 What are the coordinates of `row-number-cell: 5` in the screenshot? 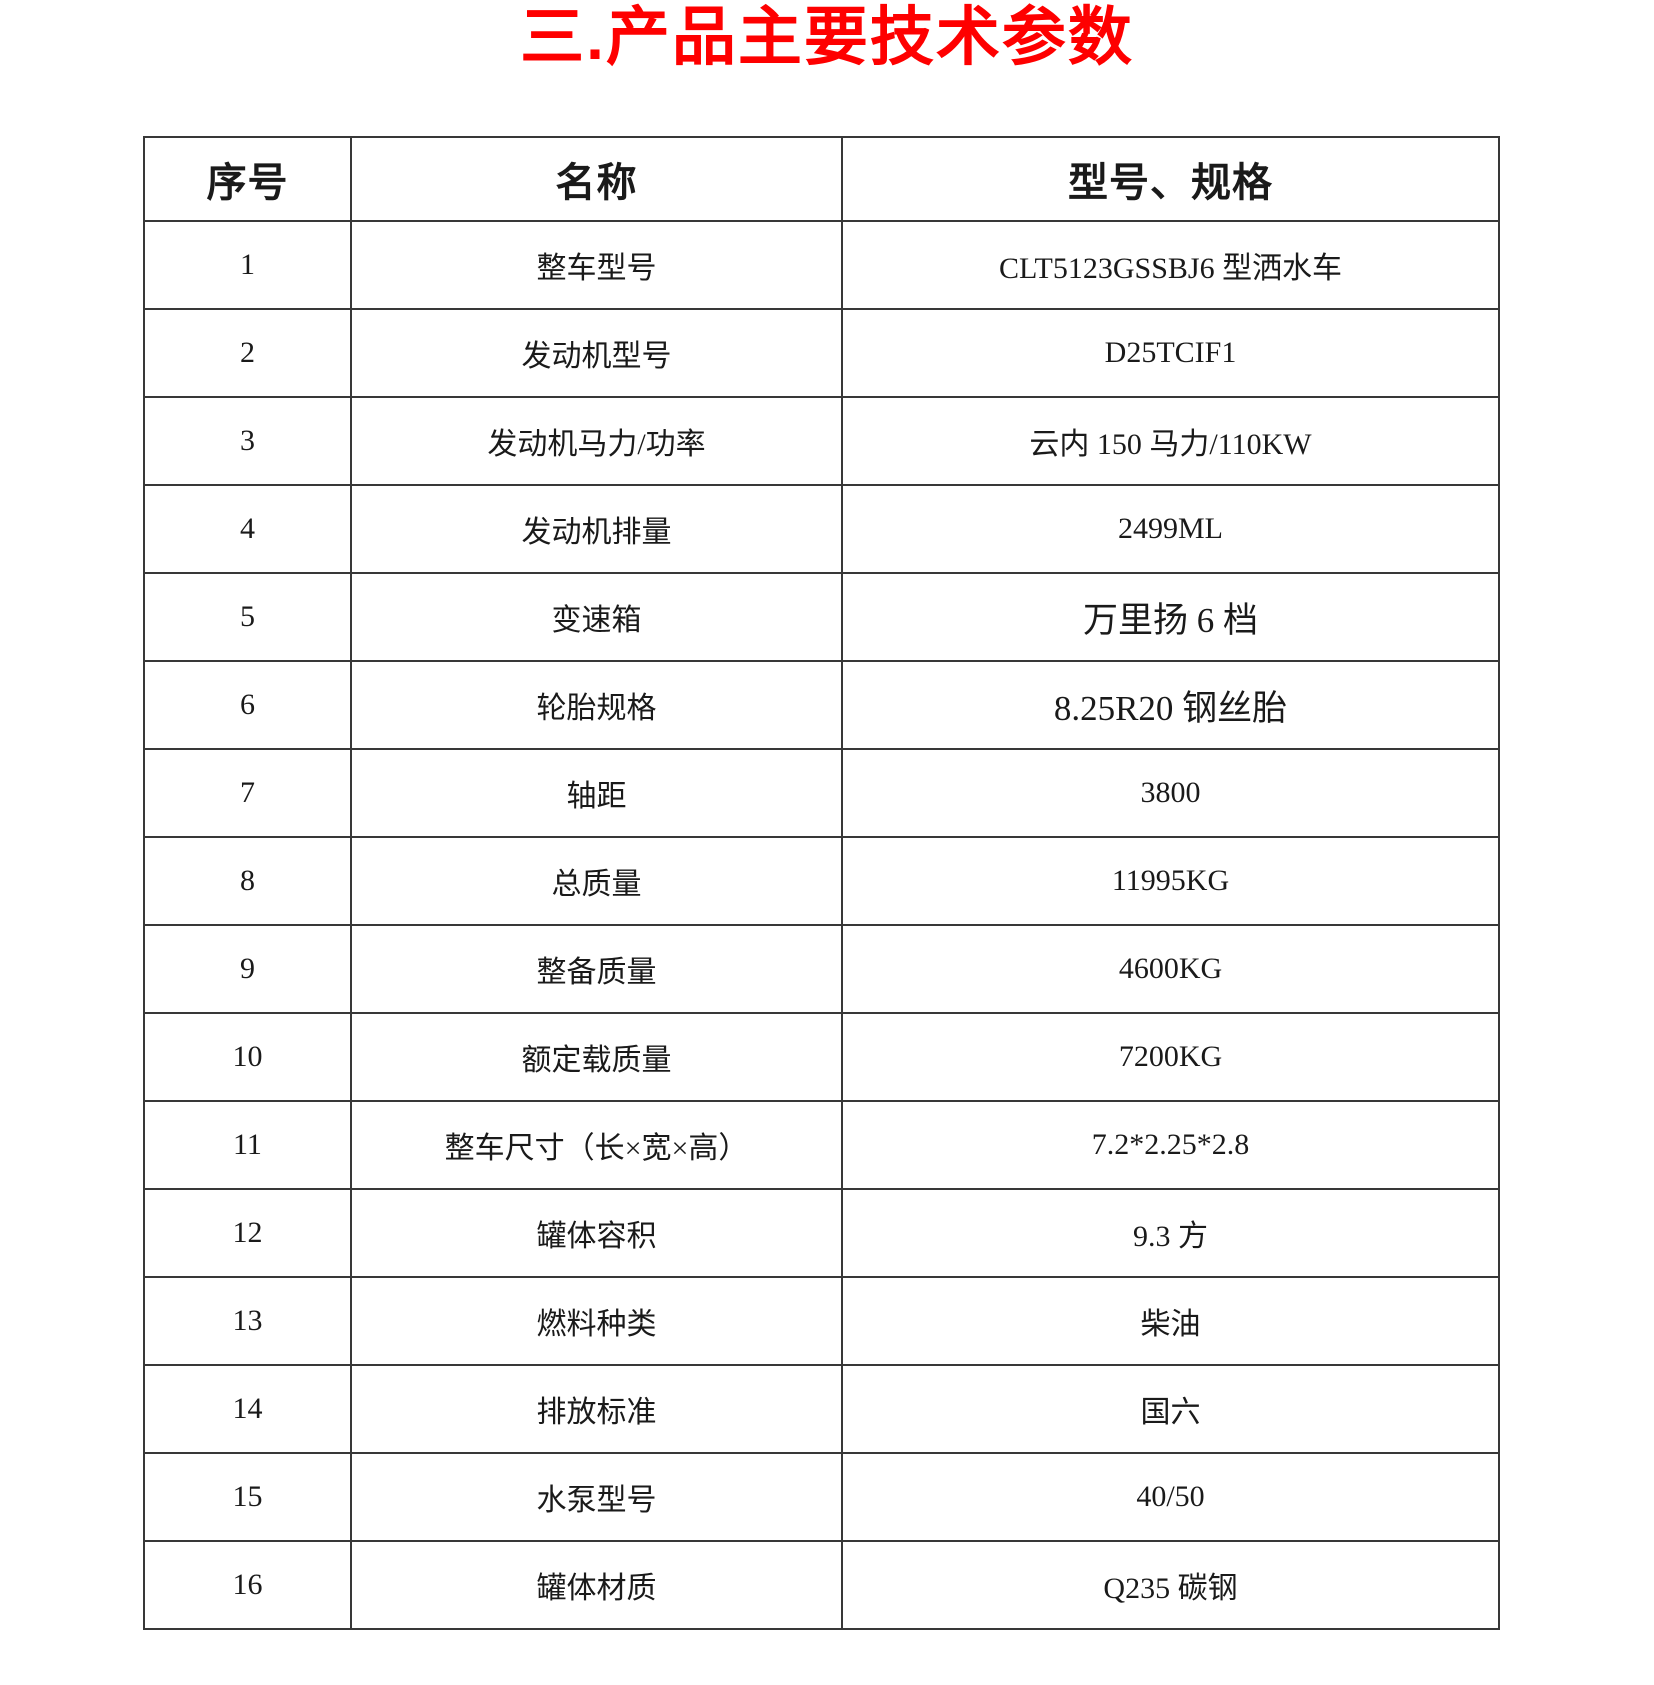 It's located at (247, 617).